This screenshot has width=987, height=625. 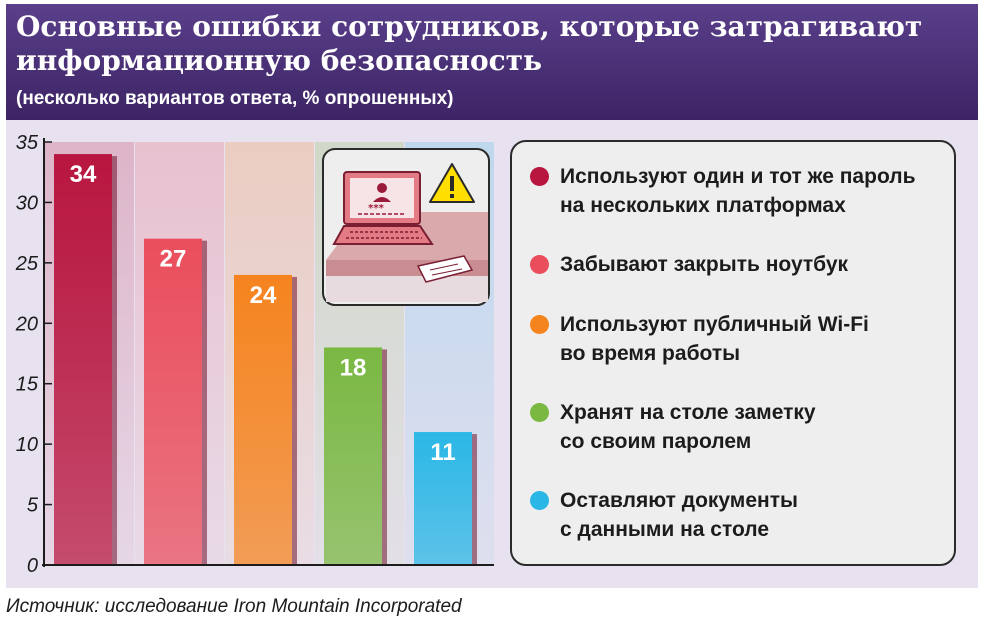 What do you see at coordinates (376, 208) in the screenshot?
I see `password-mask: ***` at bounding box center [376, 208].